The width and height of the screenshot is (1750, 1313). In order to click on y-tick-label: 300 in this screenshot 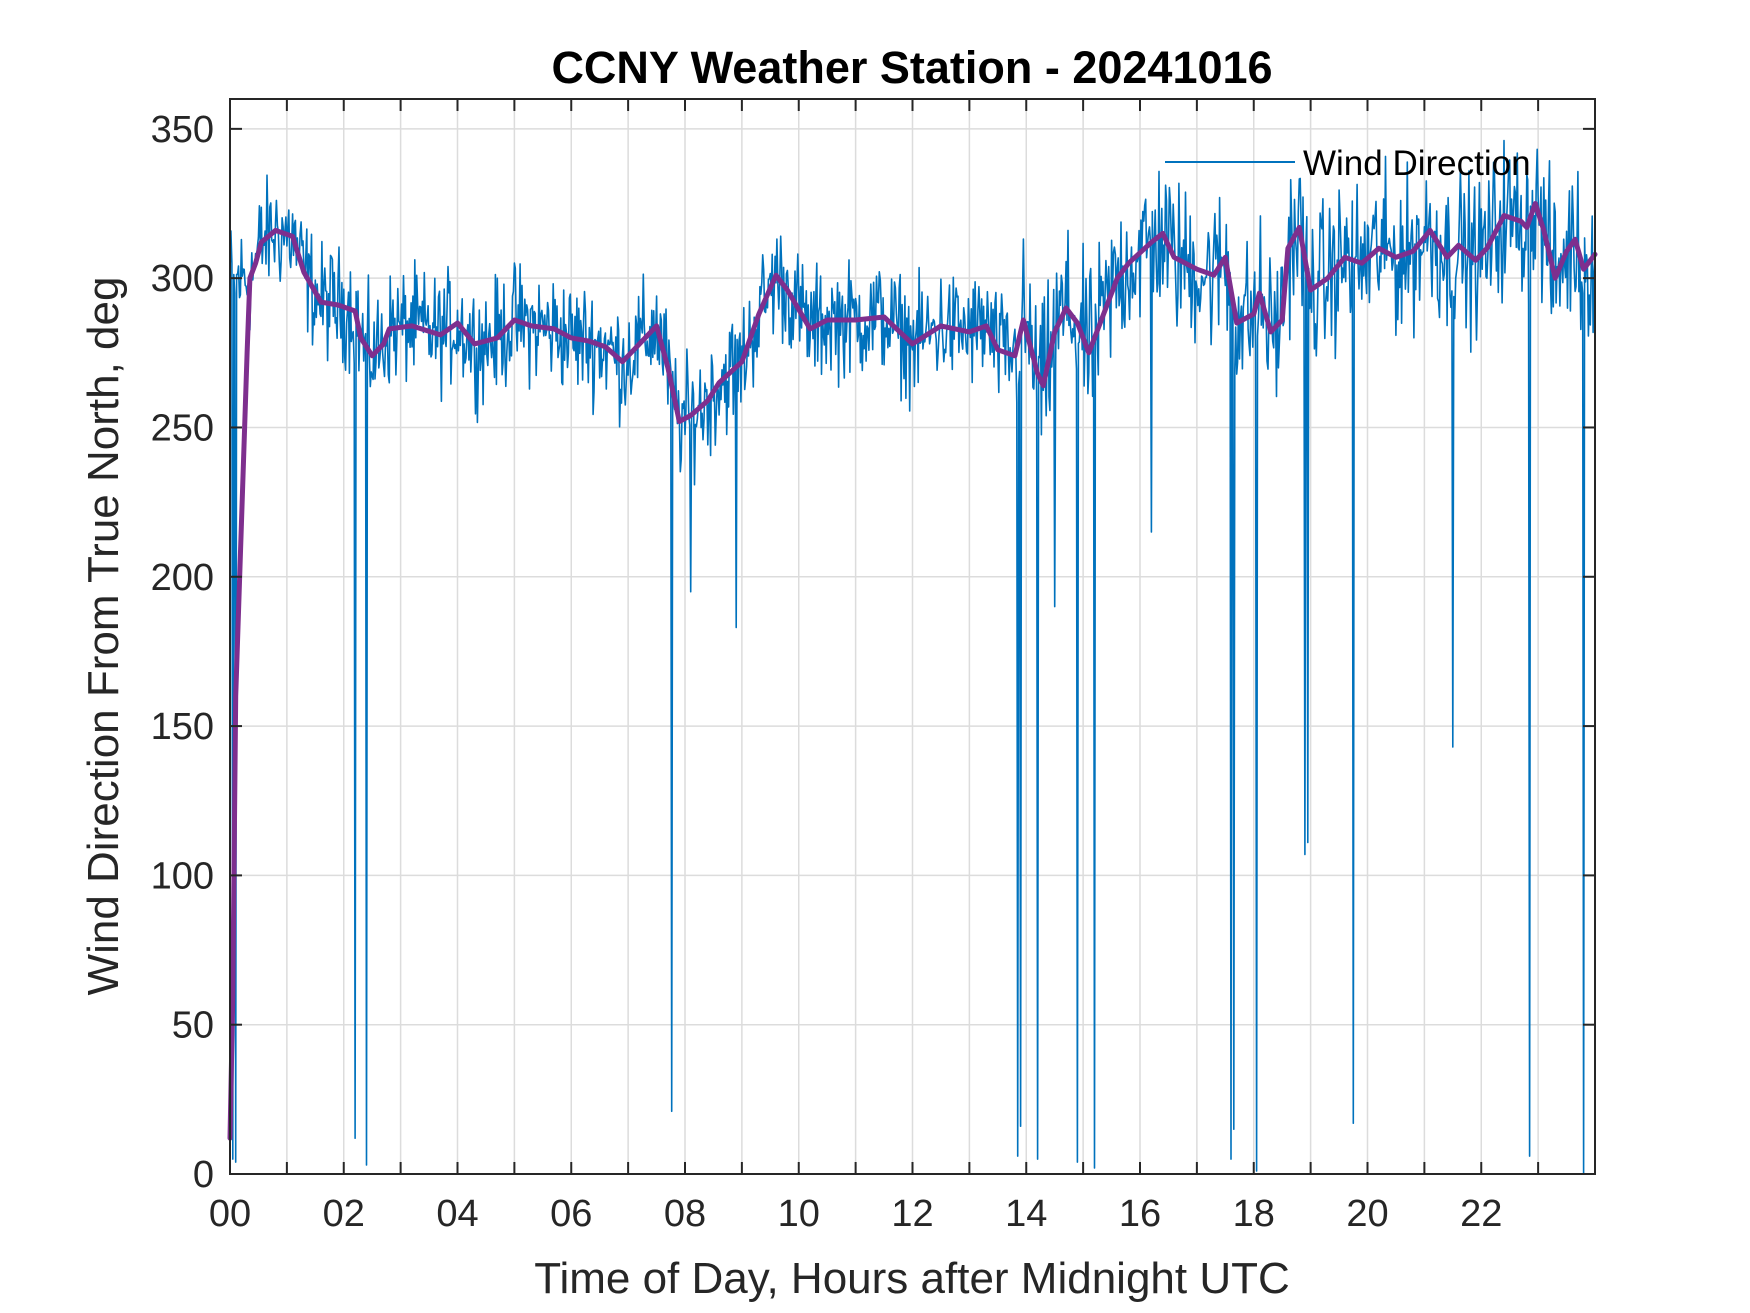, I will do `click(182, 279)`.